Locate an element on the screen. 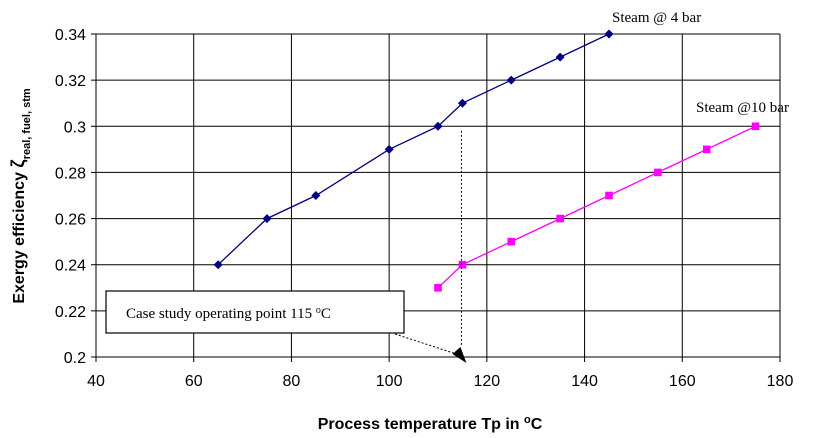  y-tick-label: 0.22 is located at coordinates (70, 312).